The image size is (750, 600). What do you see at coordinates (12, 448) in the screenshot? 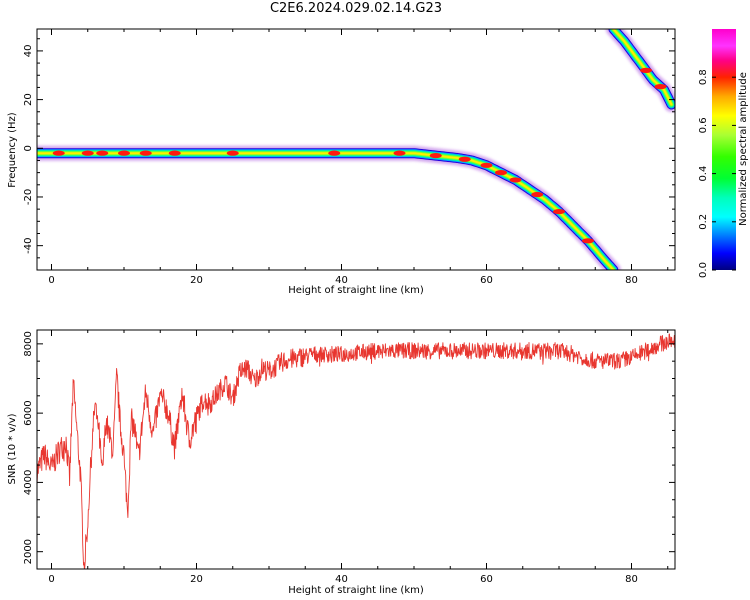
I see `snr-y-label: SNR (10 * v/v)` at bounding box center [12, 448].